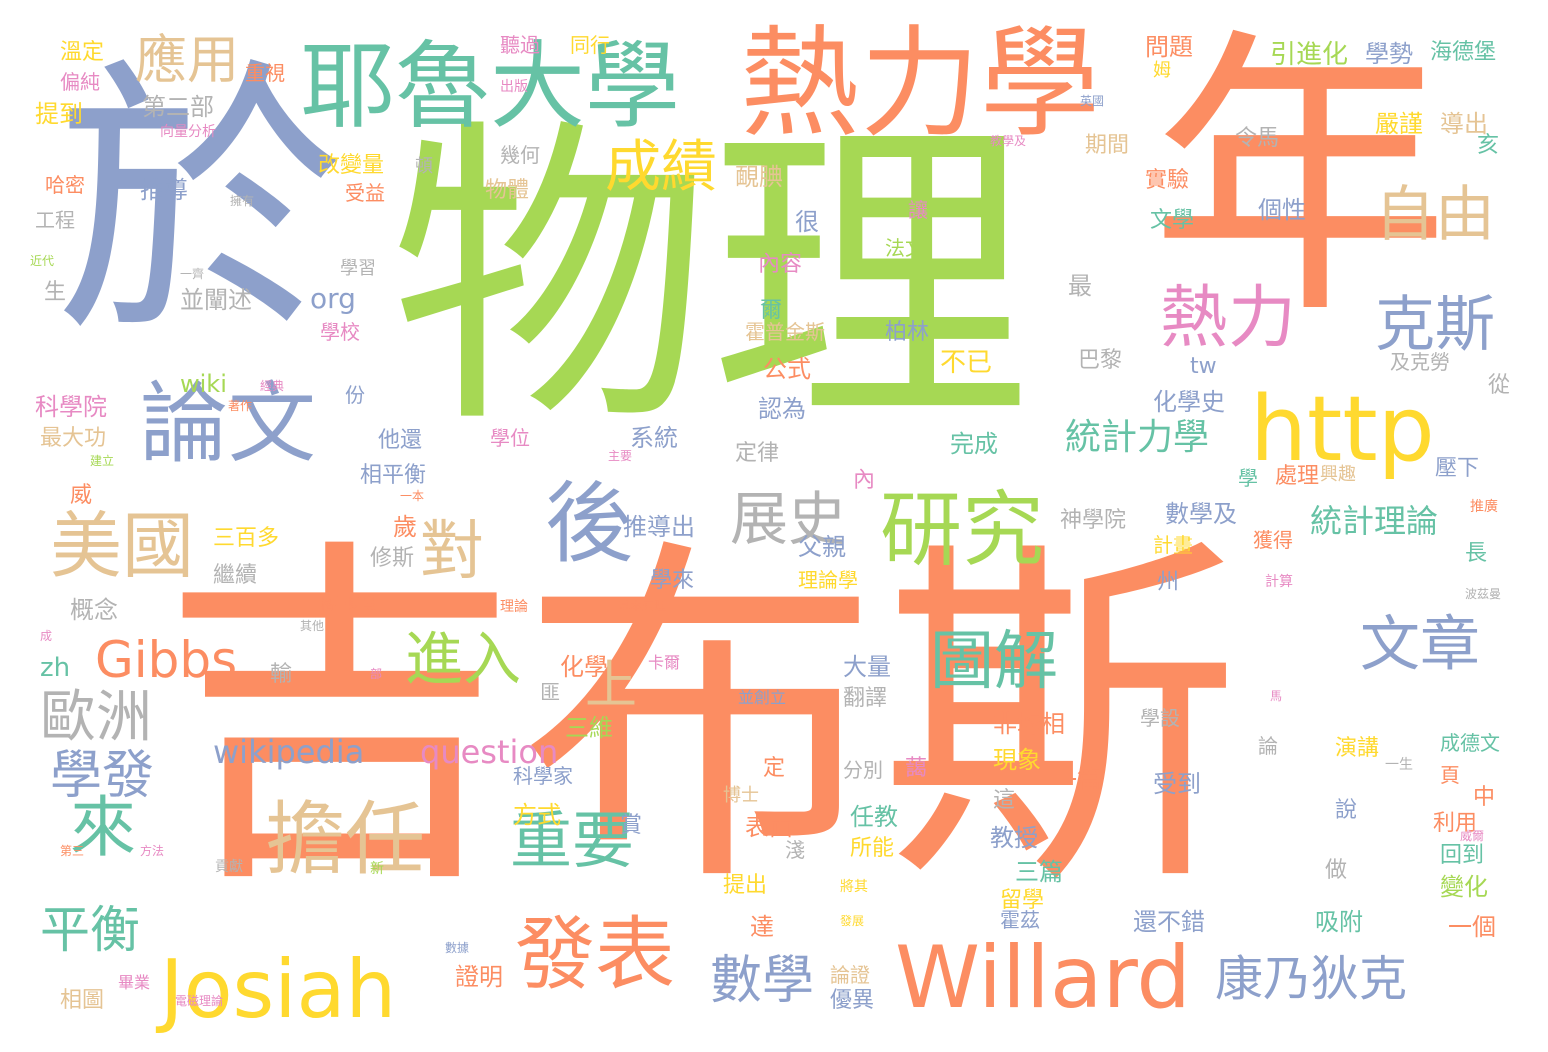 This screenshot has width=1548, height=1052. I want to click on word-cloud-term: 部, so click(376, 674).